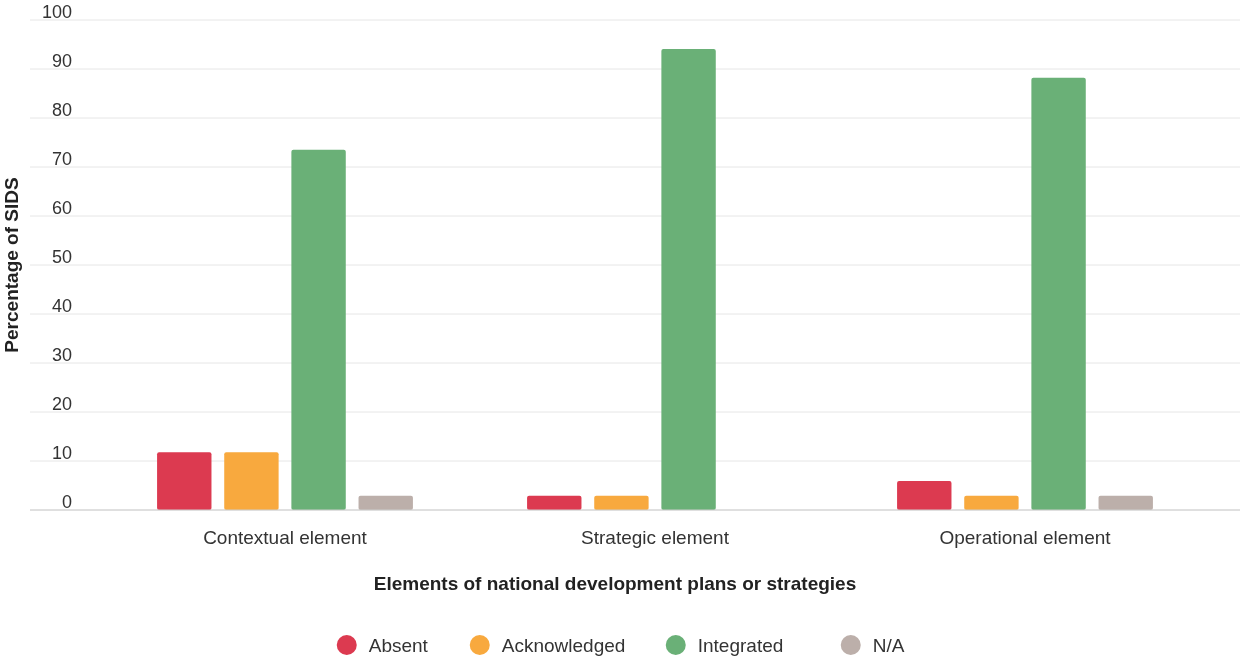 Image resolution: width=1249 pixels, height=660 pixels. I want to click on y-axis-title: Percentage of SIDS, so click(11, 265).